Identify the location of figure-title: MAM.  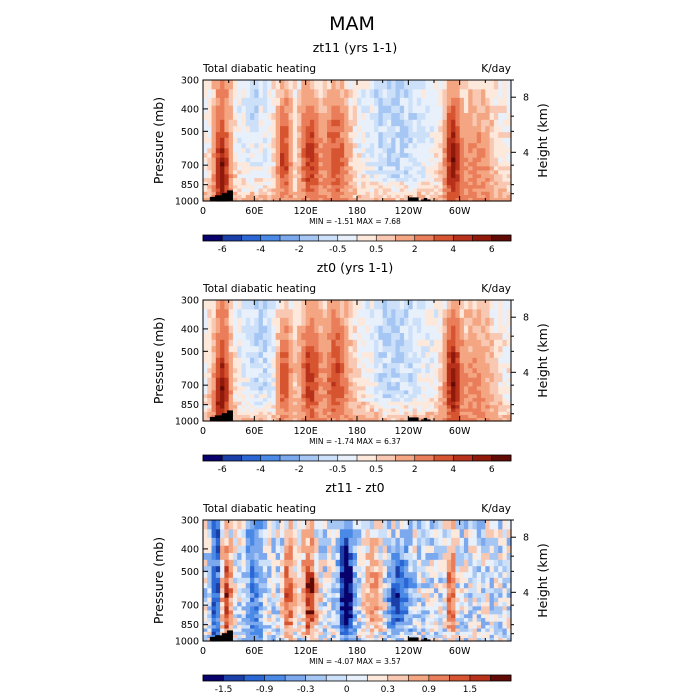
(352, 24).